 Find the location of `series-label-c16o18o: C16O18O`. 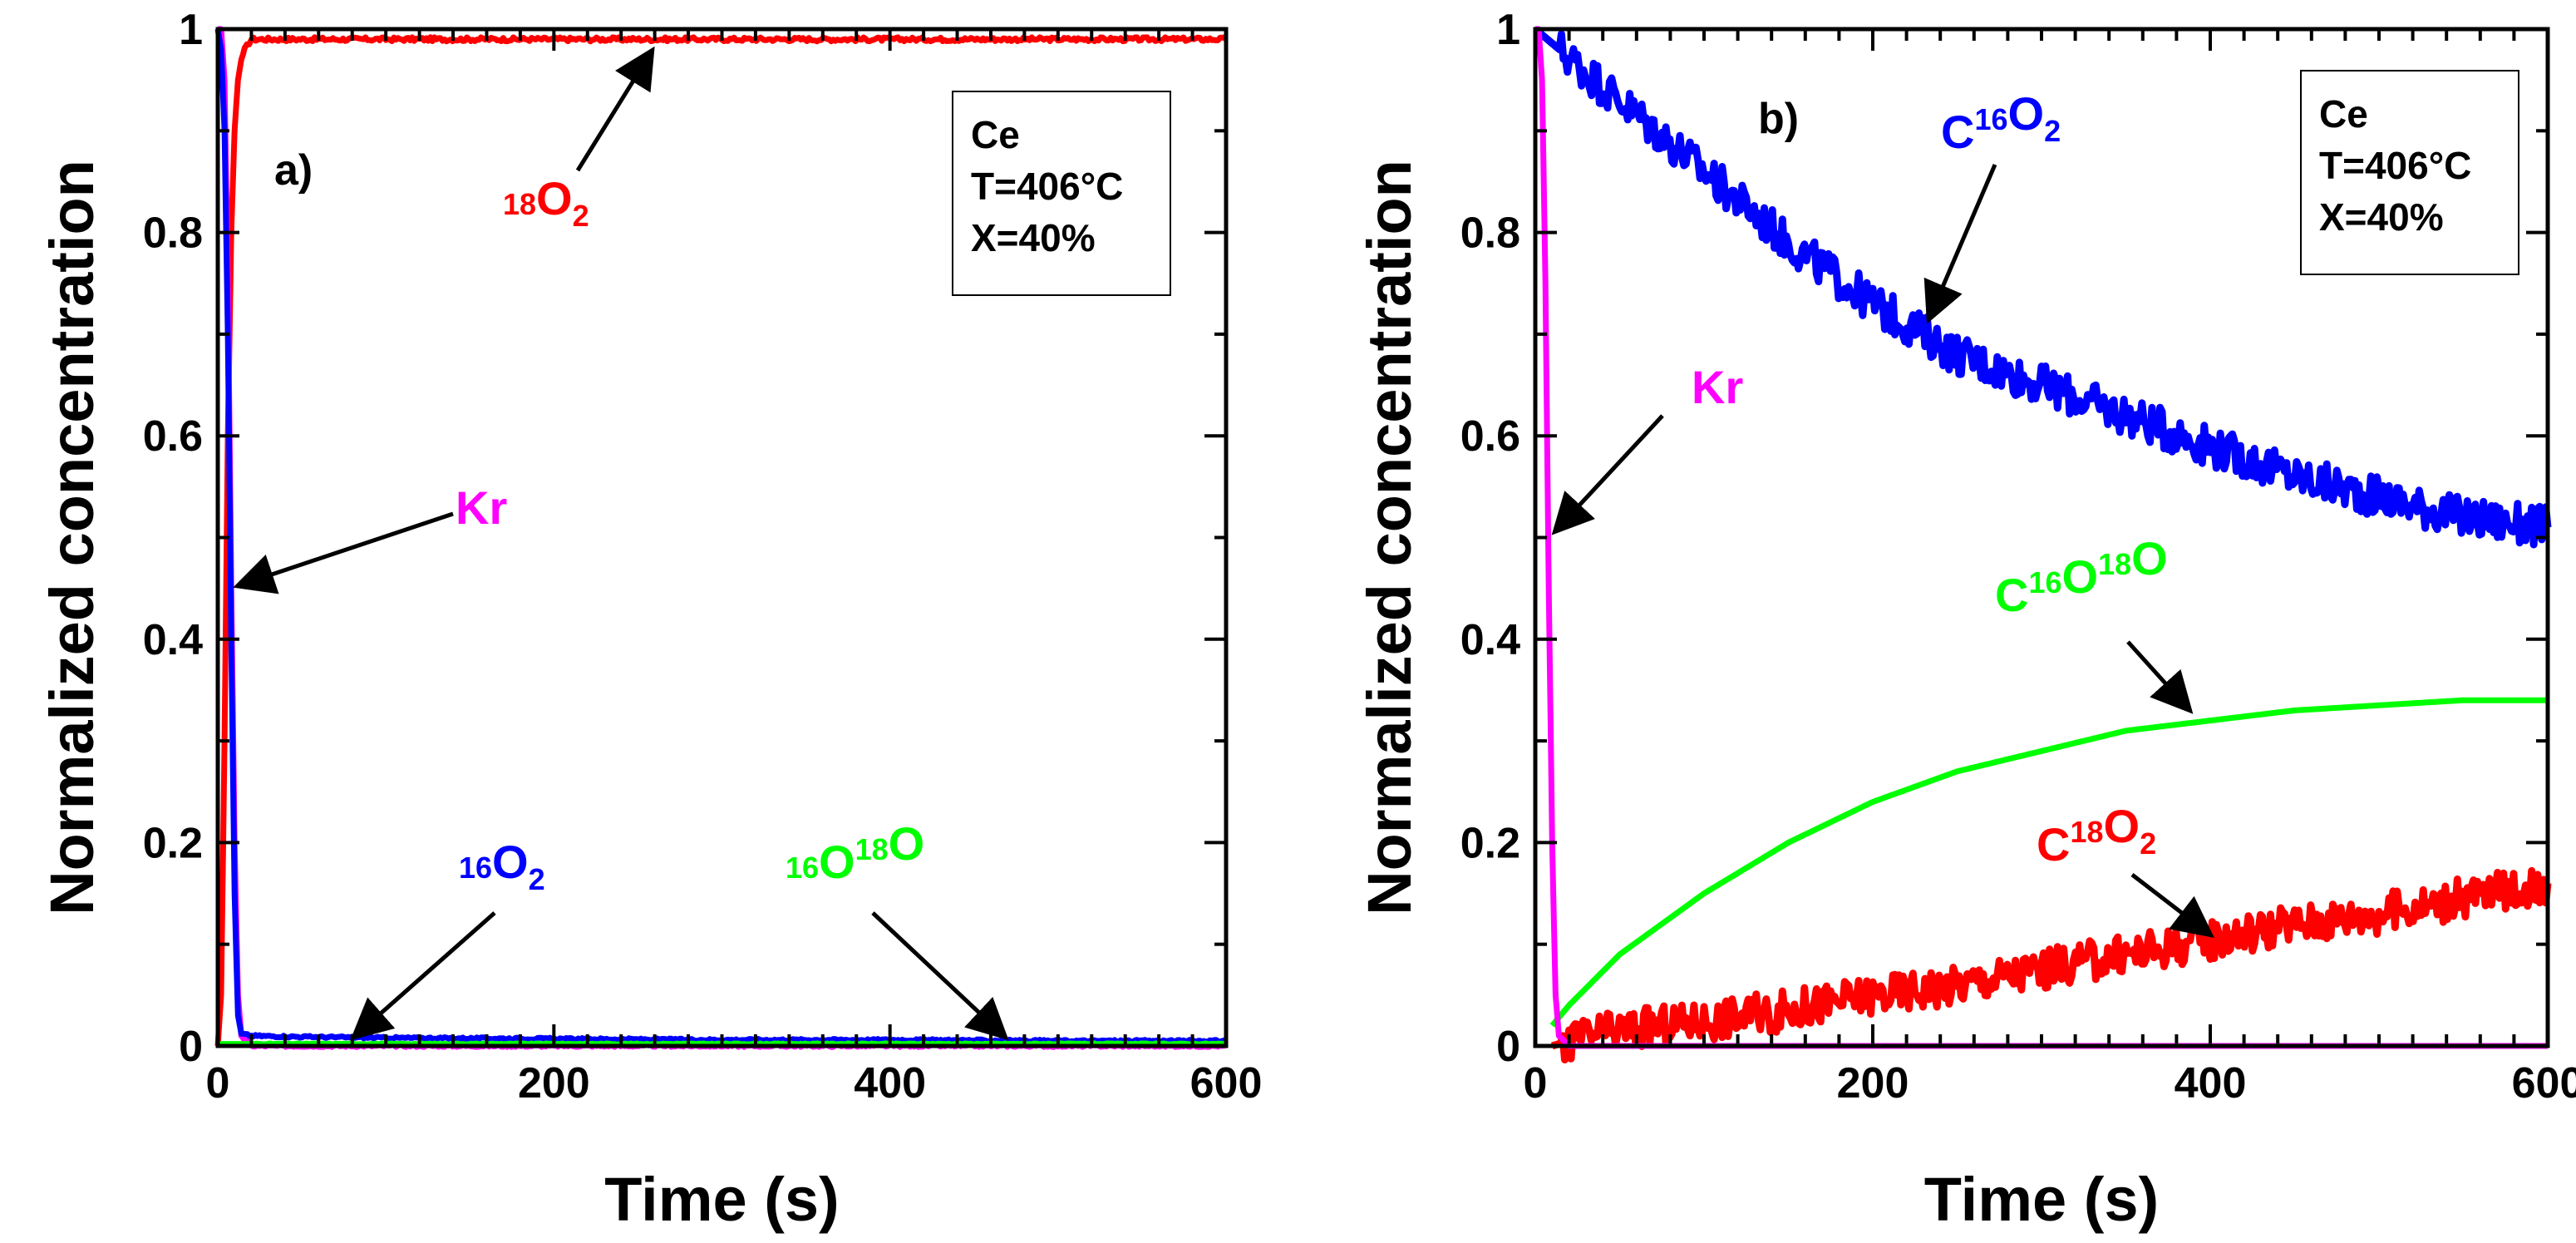

series-label-c16o18o: C16O18O is located at coordinates (2081, 576).